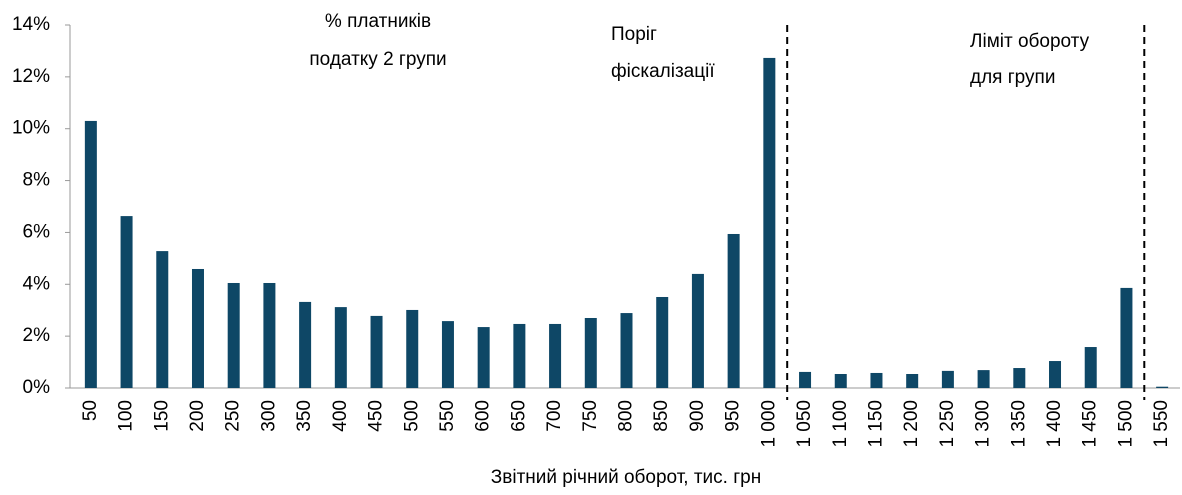  I want to click on x-axis-label: Звітний річний оборот, тис. грн, so click(626, 477).